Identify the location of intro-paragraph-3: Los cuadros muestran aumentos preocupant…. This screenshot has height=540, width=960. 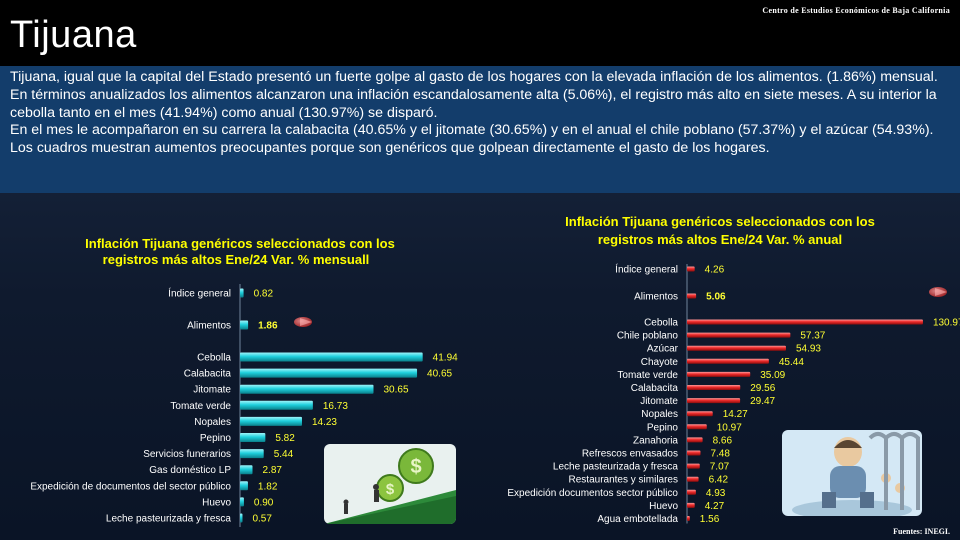
(390, 148).